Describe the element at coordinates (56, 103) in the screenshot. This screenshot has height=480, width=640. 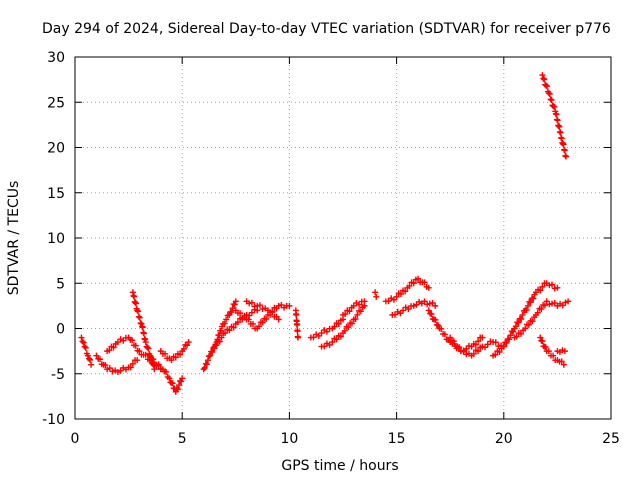
I see `y-tick-label: 25` at that location.